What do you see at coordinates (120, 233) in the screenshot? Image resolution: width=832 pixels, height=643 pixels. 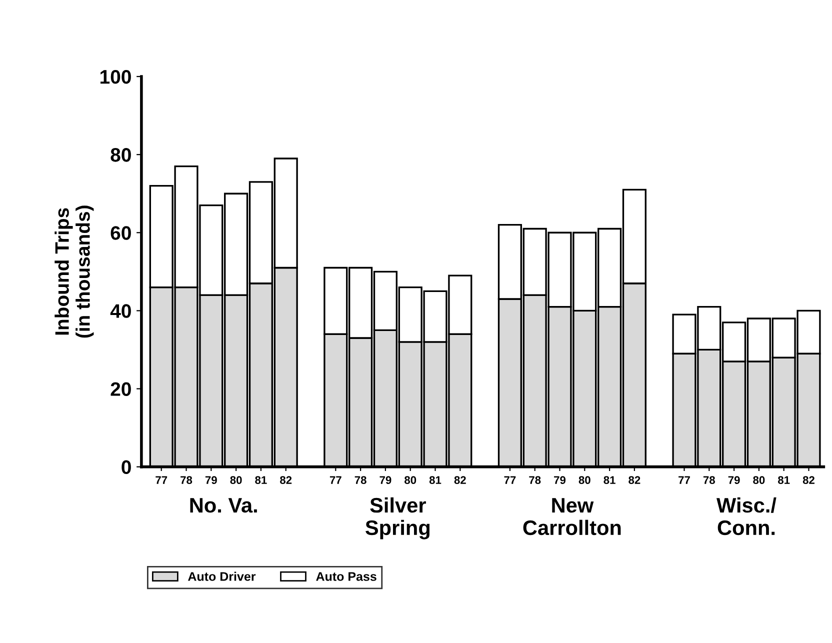 I see `y-tick-label: 60` at bounding box center [120, 233].